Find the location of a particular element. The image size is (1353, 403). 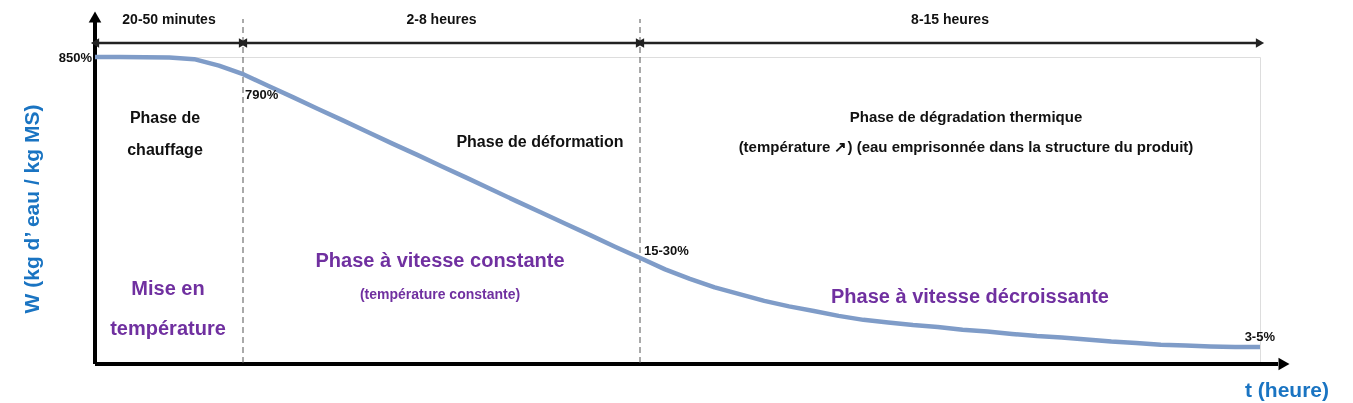

annotation: Phase de chauffage is located at coordinates (165, 133).